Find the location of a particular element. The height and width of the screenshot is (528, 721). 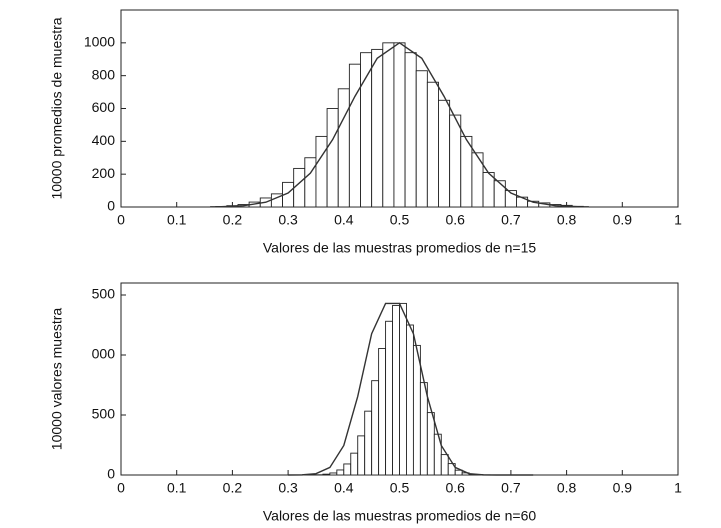

y-axis-label: 10000 valores muestra is located at coordinates (57, 379).